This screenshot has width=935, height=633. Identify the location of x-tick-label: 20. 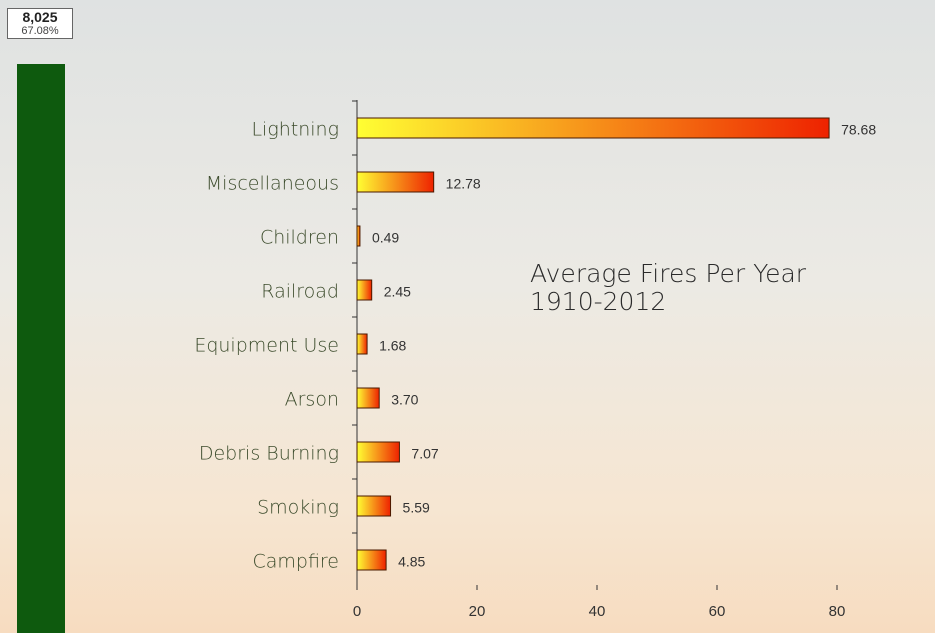
(477, 611).